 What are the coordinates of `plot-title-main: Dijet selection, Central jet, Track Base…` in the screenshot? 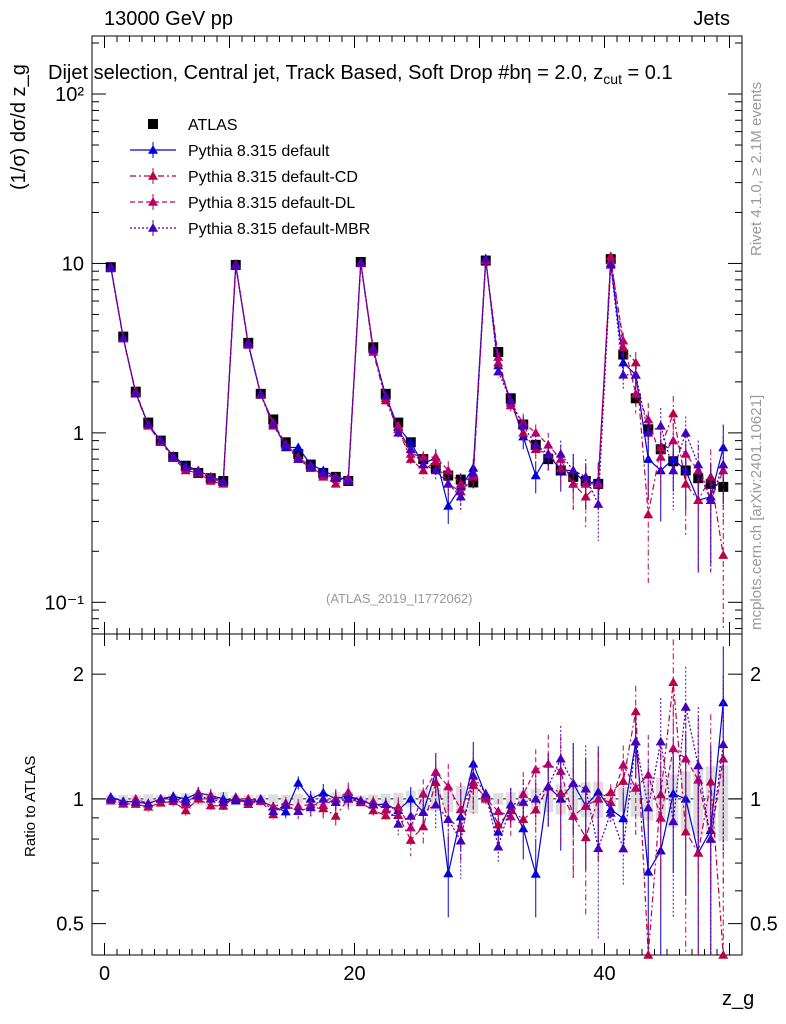 It's located at (284, 73).